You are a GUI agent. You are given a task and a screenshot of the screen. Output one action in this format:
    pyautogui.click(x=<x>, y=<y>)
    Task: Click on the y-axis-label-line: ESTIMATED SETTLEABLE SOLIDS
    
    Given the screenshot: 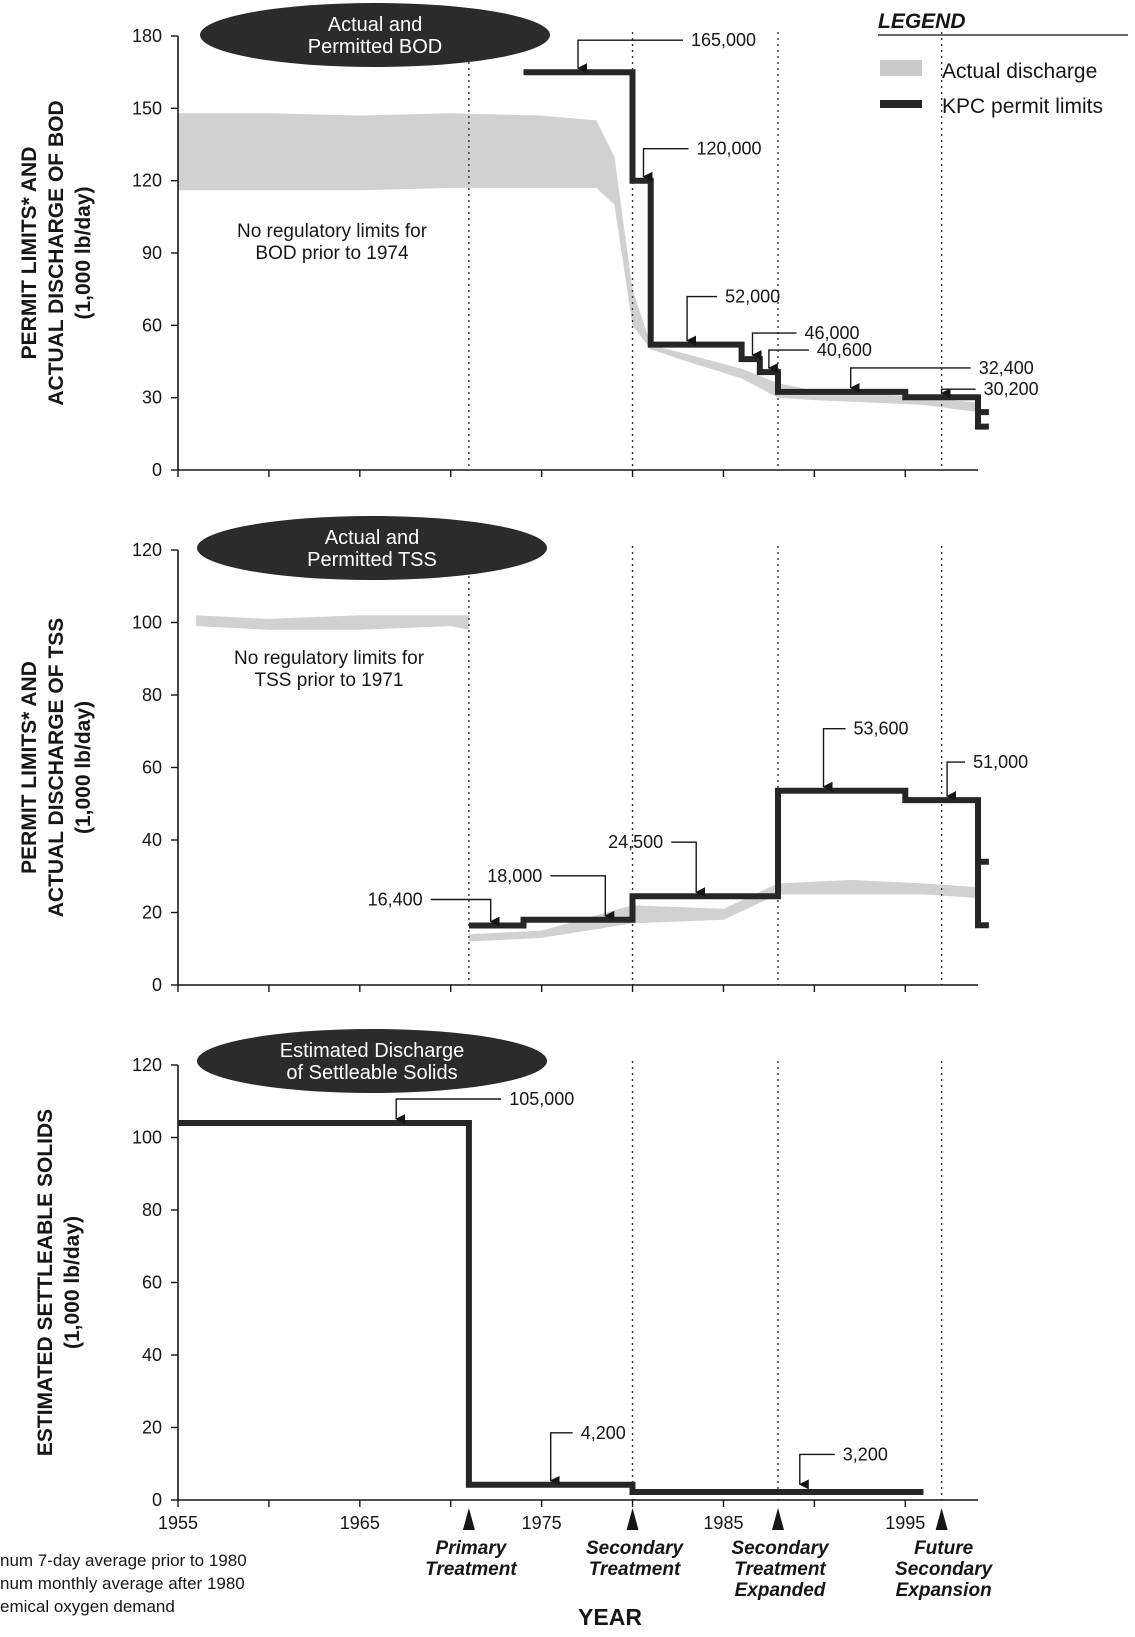 What is the action you would take?
    pyautogui.click(x=45, y=1282)
    